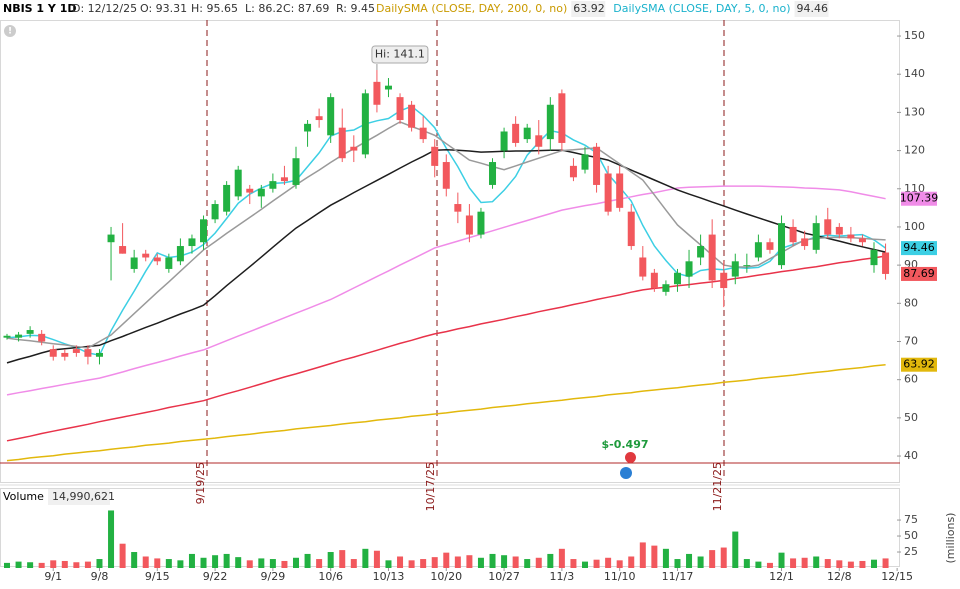  Describe the element at coordinates (10, 31) in the screenshot. I see `alert-icon` at that location.